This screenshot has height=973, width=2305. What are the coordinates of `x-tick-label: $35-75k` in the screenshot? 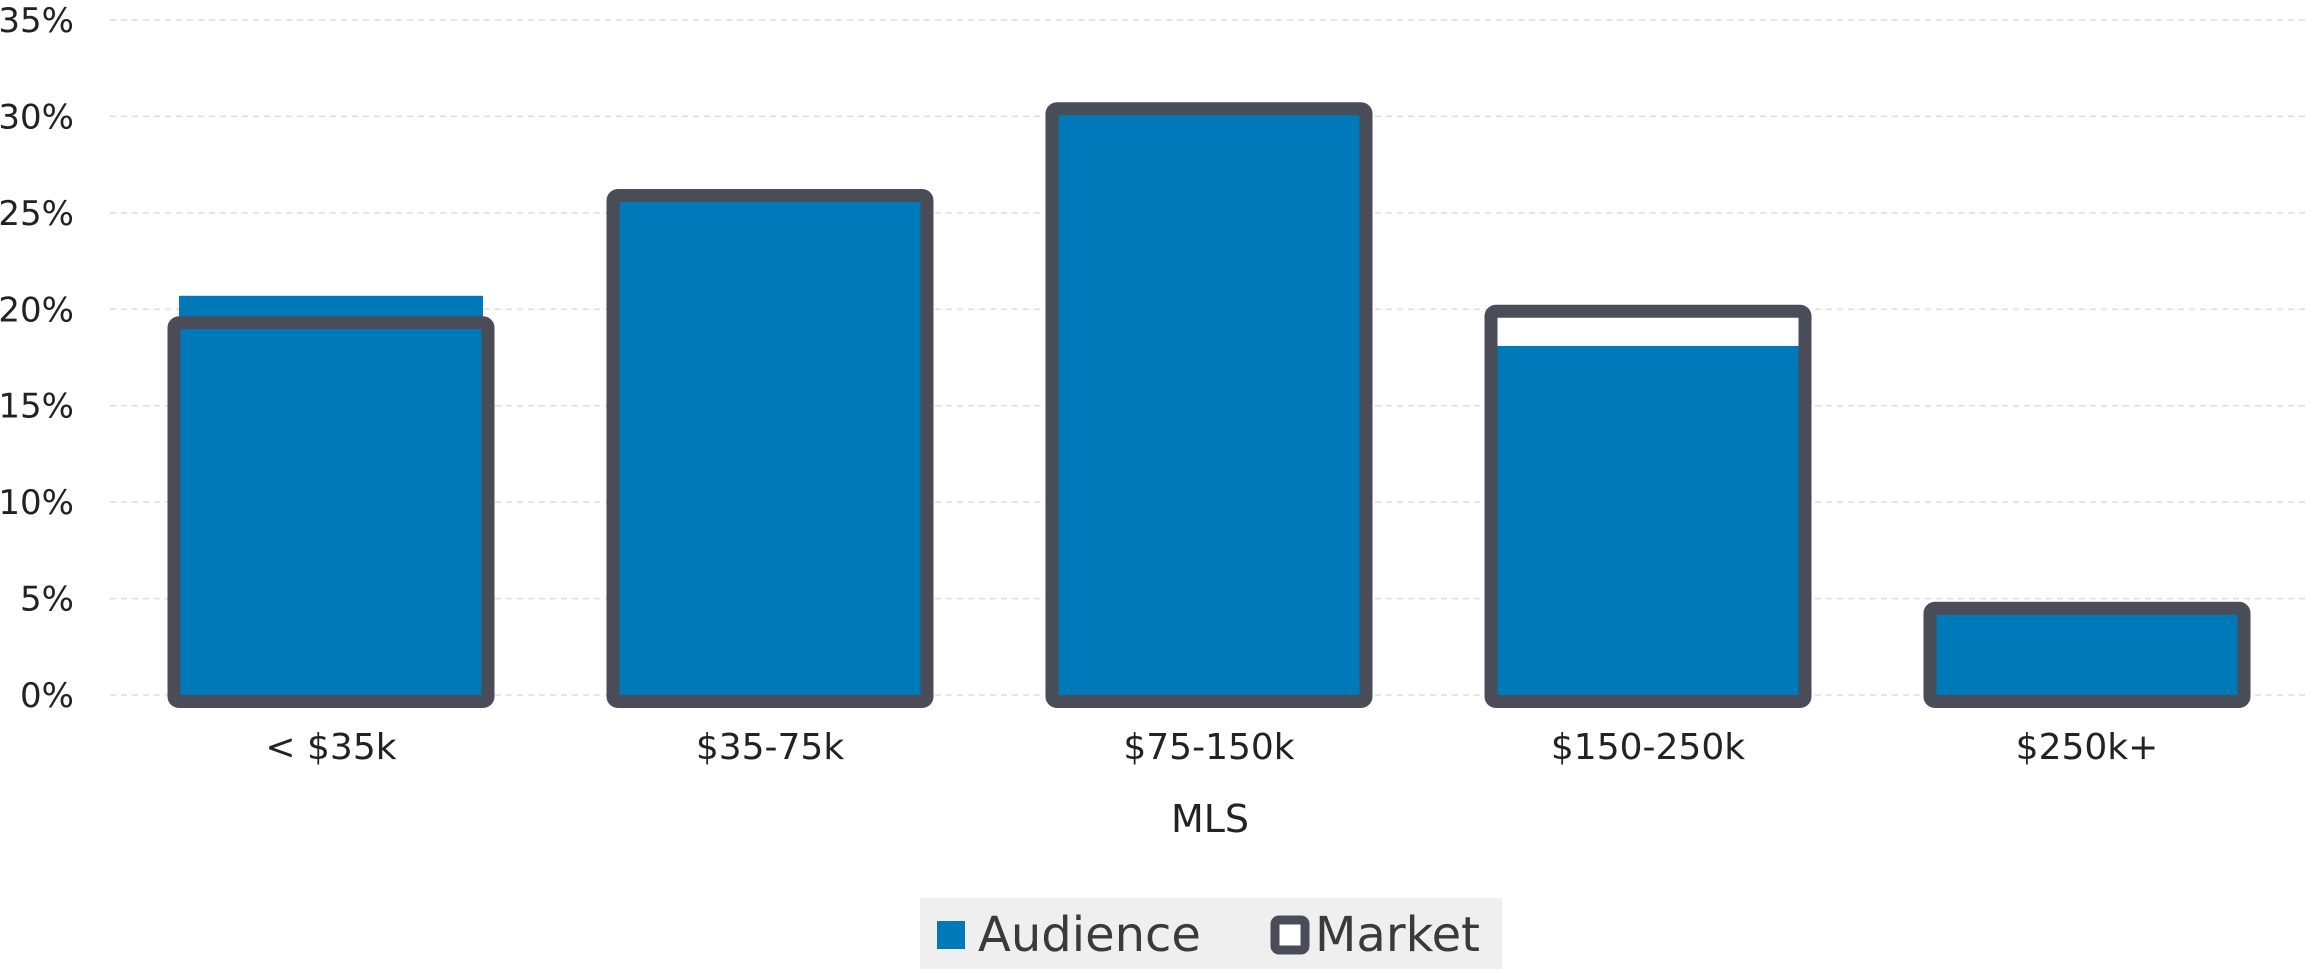 It's located at (770, 747).